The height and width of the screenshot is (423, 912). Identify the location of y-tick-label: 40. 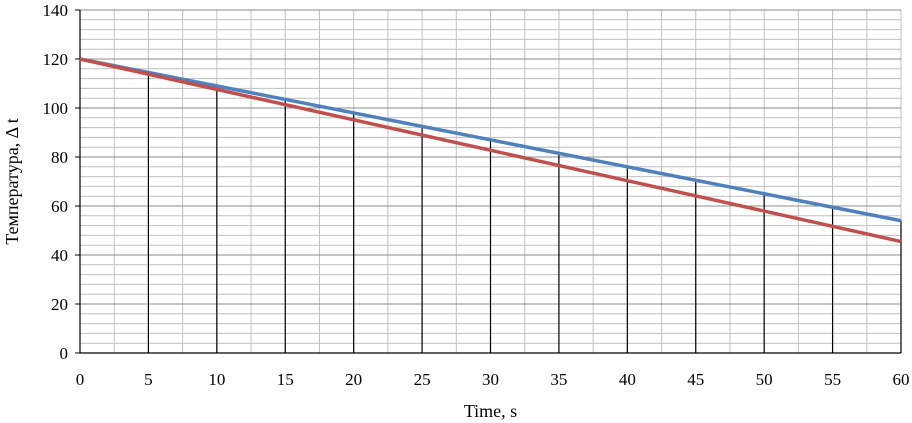
(59, 255).